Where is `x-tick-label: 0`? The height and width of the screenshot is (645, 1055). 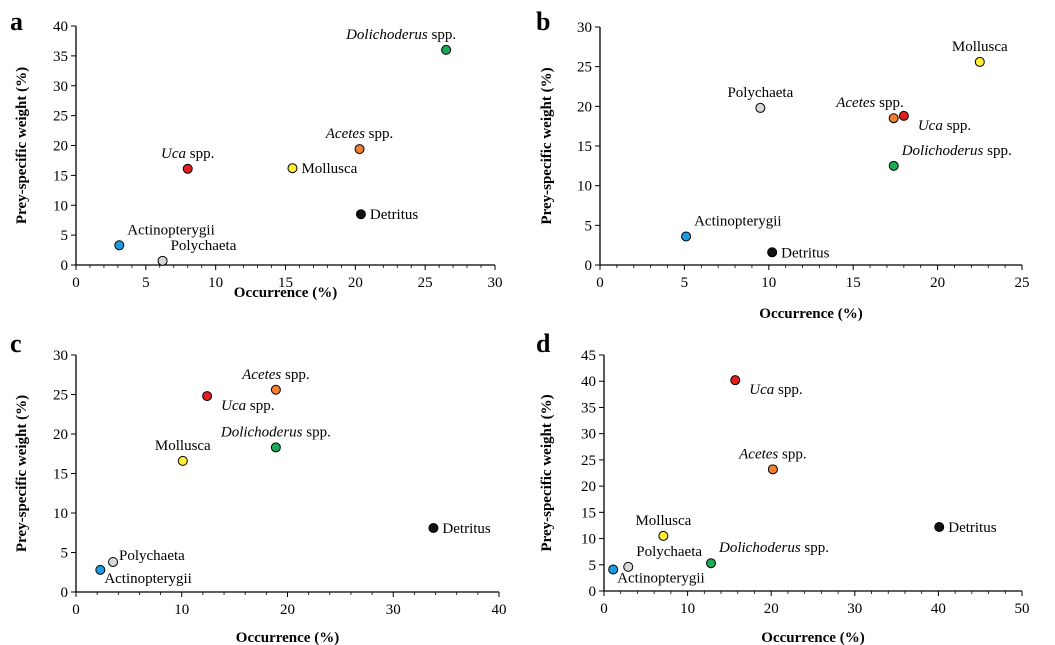 x-tick-label: 0 is located at coordinates (76, 283).